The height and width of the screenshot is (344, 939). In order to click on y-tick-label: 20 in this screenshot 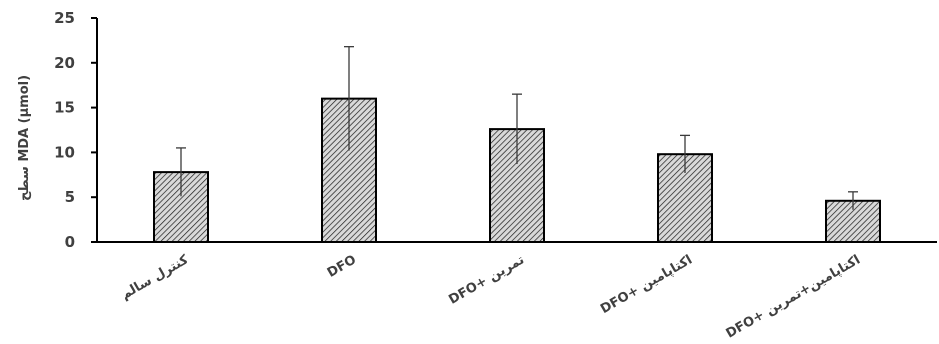, I will do `click(64, 63)`.